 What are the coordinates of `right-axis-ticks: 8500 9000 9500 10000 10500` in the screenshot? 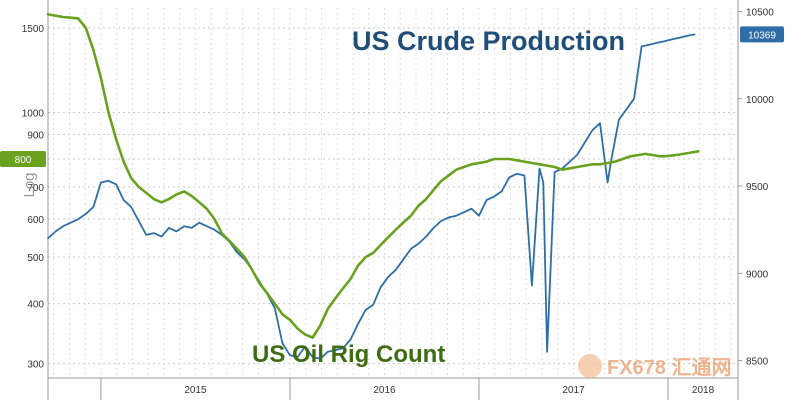 It's located at (756, 187).